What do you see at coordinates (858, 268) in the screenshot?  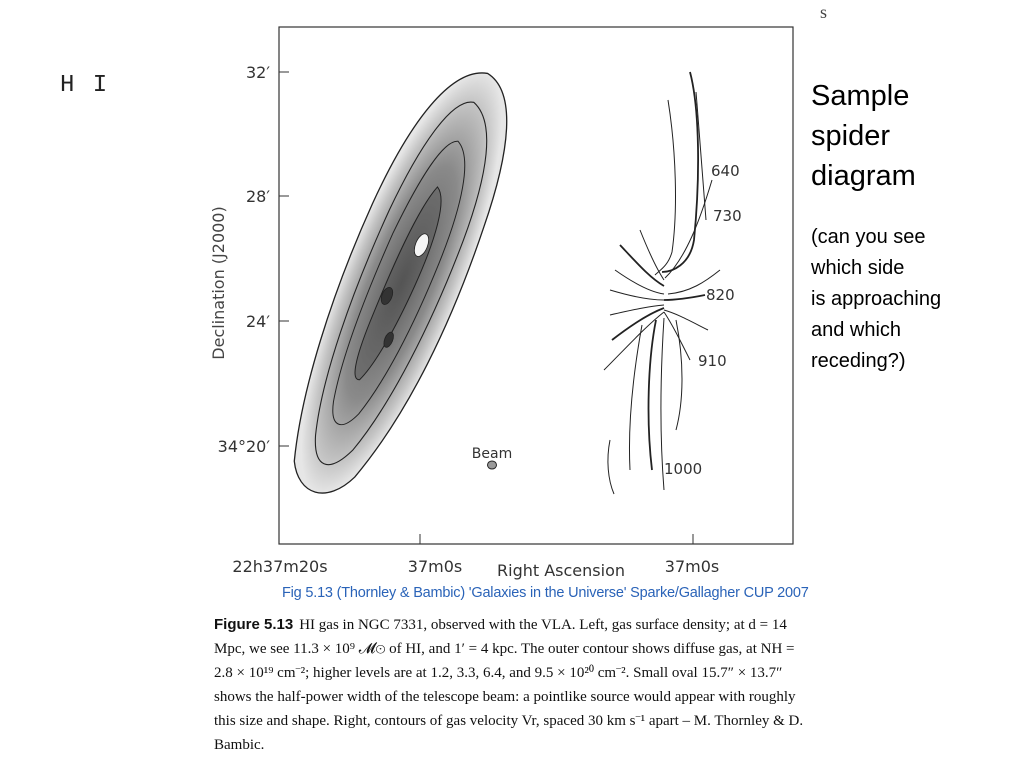 I see `question-line: which side` at bounding box center [858, 268].